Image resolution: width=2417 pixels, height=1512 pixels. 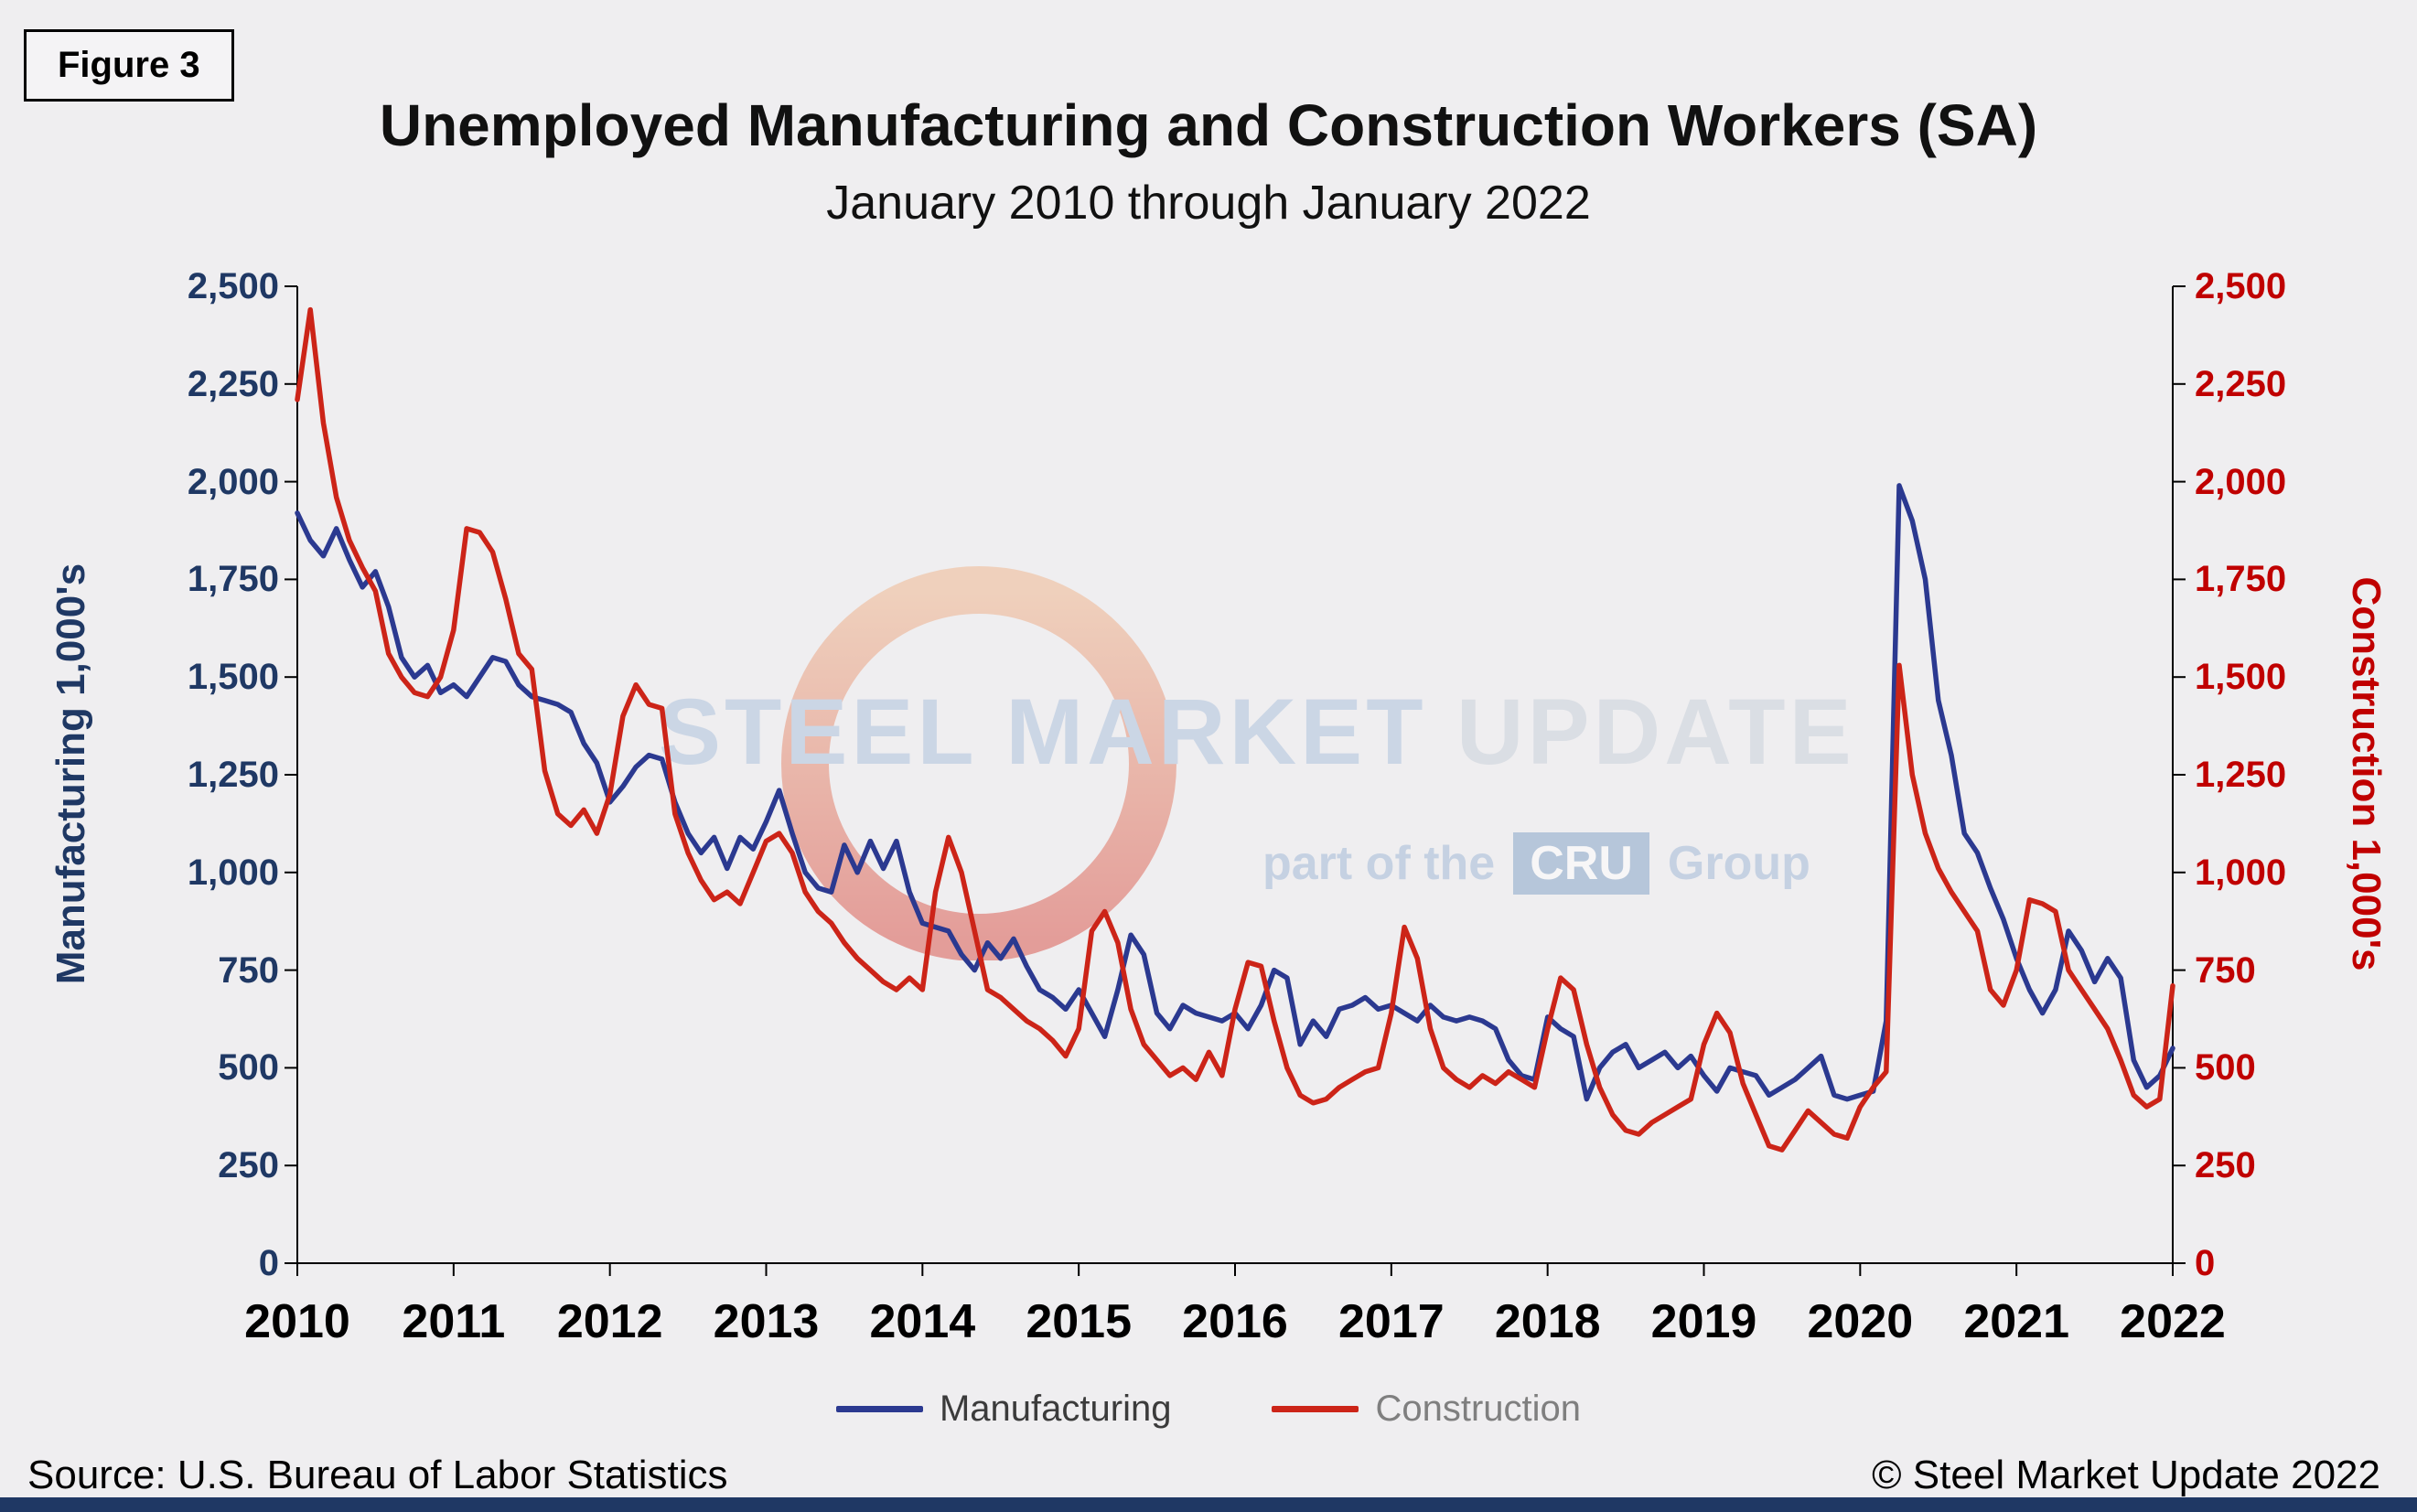 I want to click on footer-bar, so click(x=1208, y=1504).